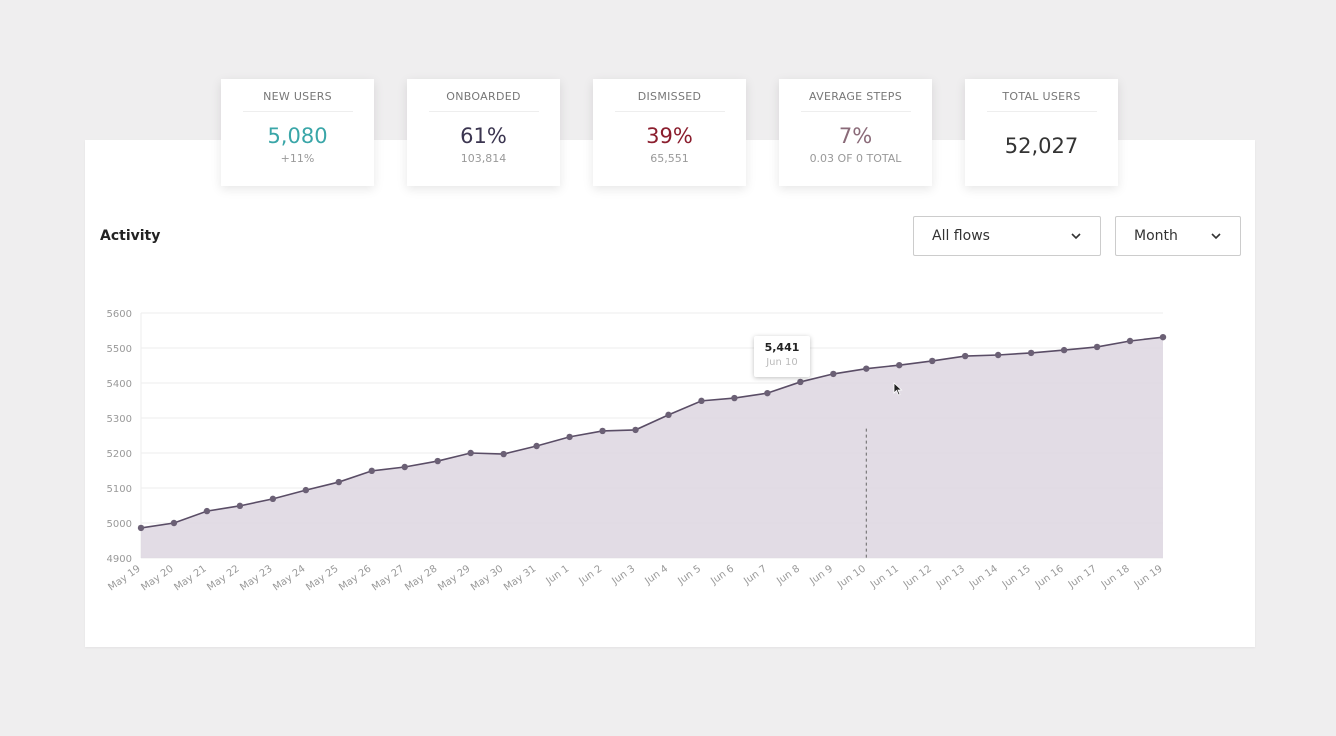  What do you see at coordinates (782, 347) in the screenshot?
I see `tooltip-value: 5,441` at bounding box center [782, 347].